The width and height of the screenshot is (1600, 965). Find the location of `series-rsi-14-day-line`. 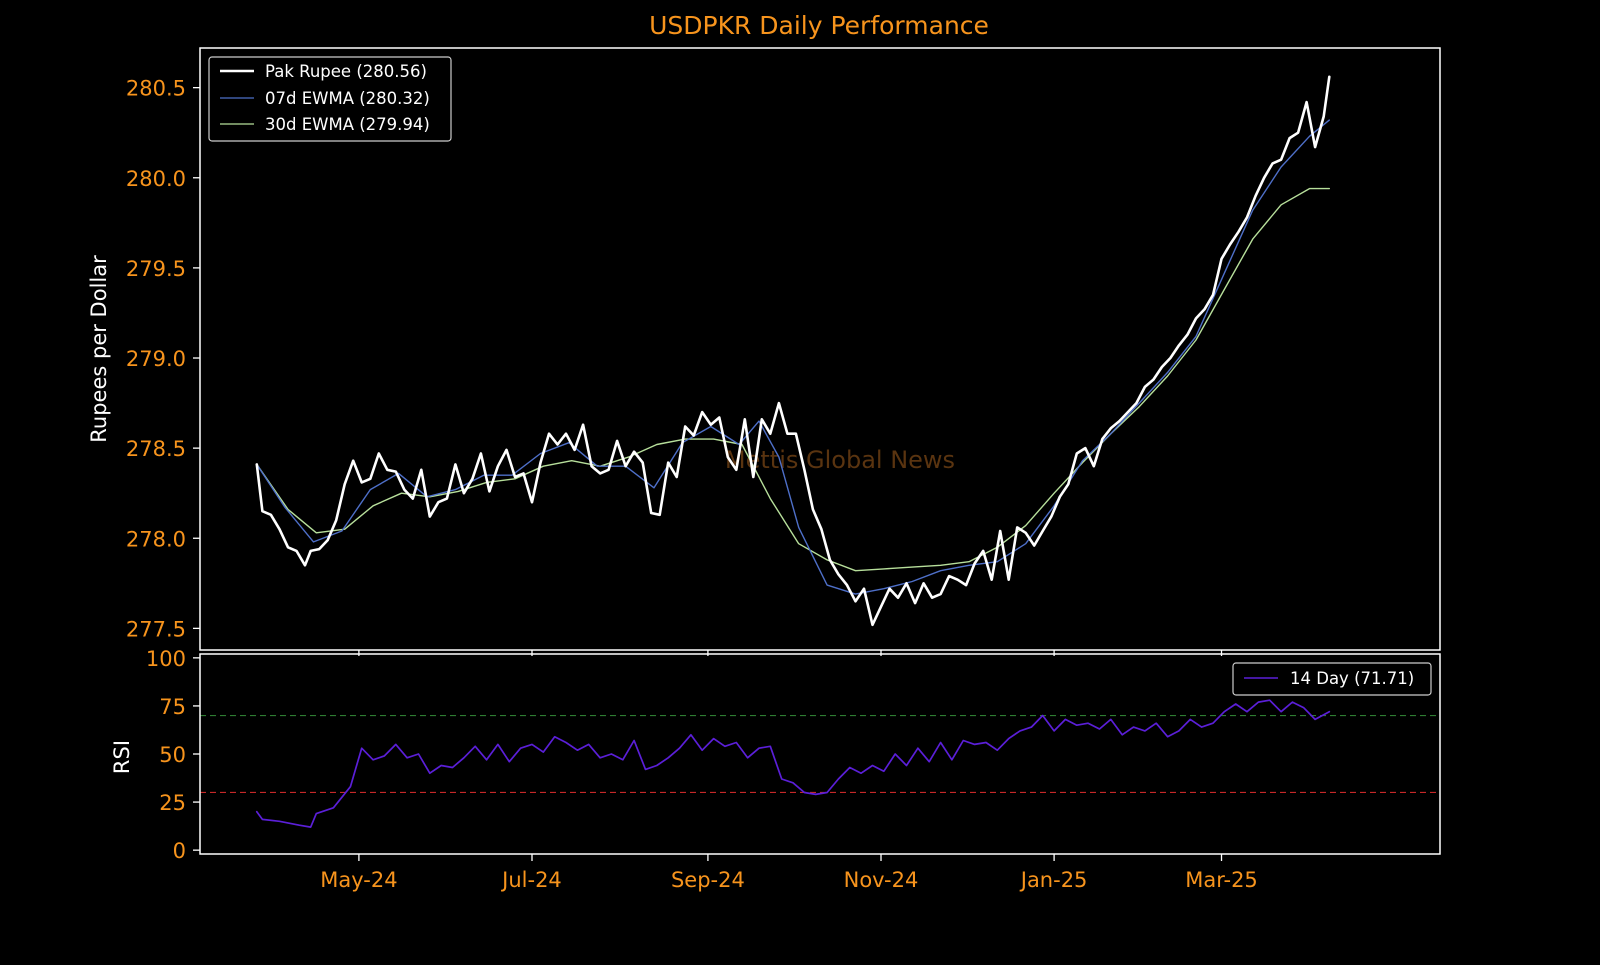

series-rsi-14-day-line is located at coordinates (793, 763).